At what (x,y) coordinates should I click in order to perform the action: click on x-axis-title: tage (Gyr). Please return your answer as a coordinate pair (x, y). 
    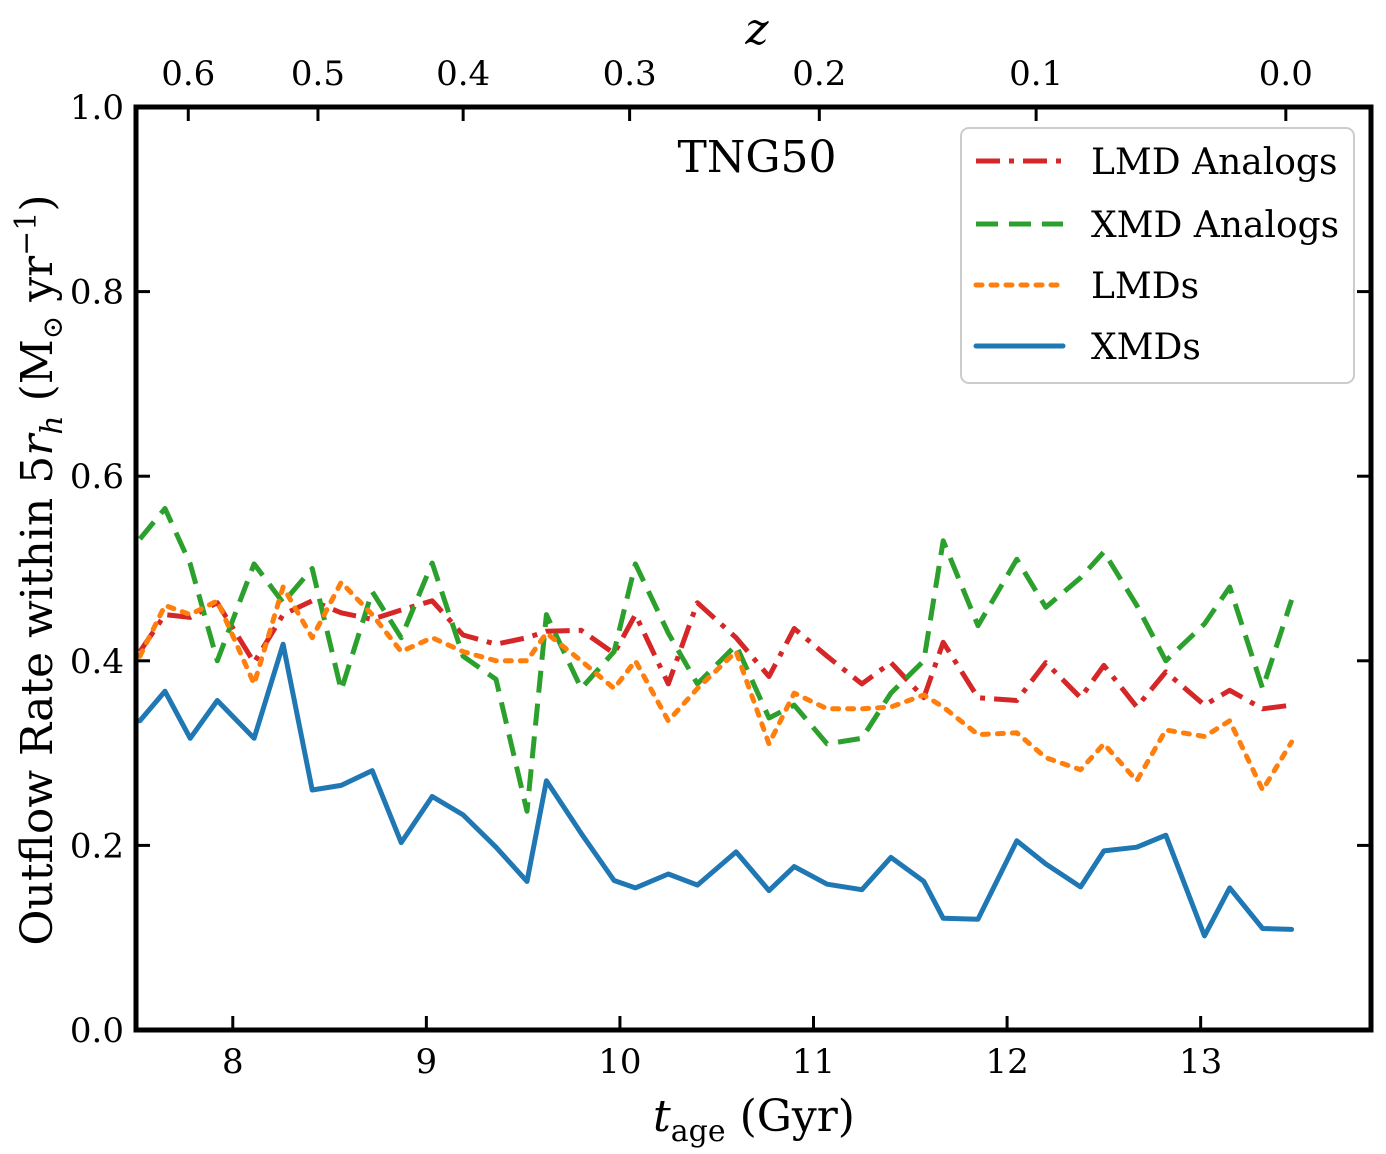
    Looking at the image, I should click on (754, 1120).